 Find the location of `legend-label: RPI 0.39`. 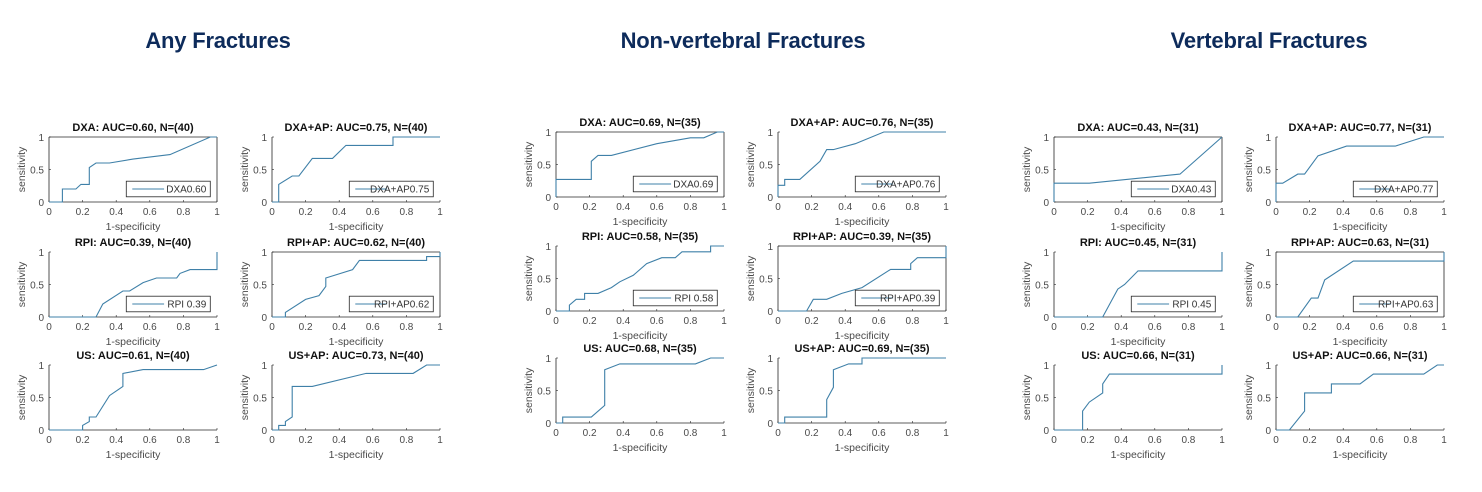

legend-label: RPI 0.39 is located at coordinates (186, 305).